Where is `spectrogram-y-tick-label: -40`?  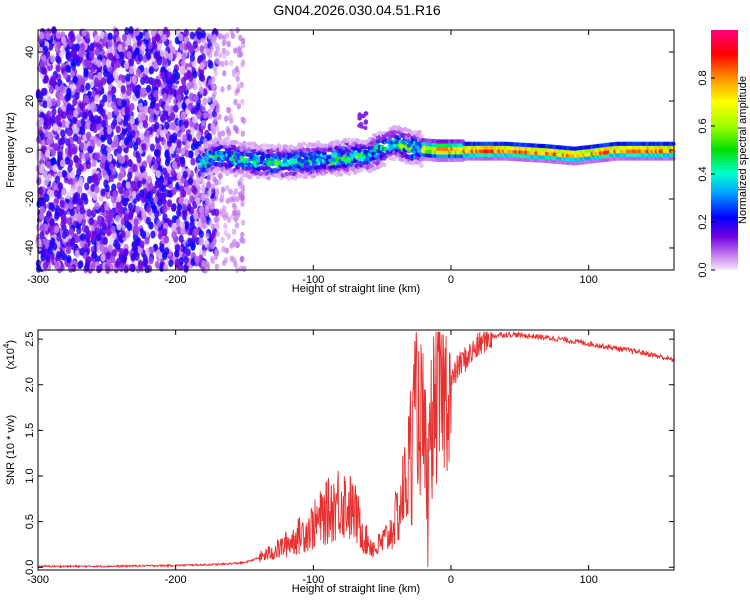
spectrogram-y-tick-label: -40 is located at coordinates (30, 248).